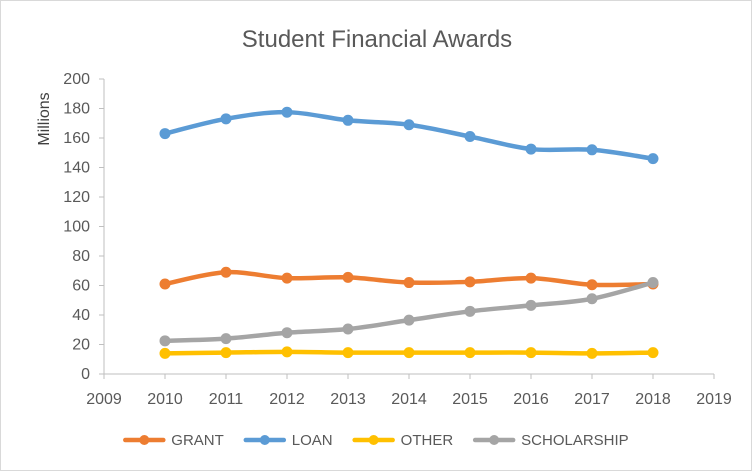 The image size is (752, 472). What do you see at coordinates (653, 399) in the screenshot?
I see `x-tick-label: 2018` at bounding box center [653, 399].